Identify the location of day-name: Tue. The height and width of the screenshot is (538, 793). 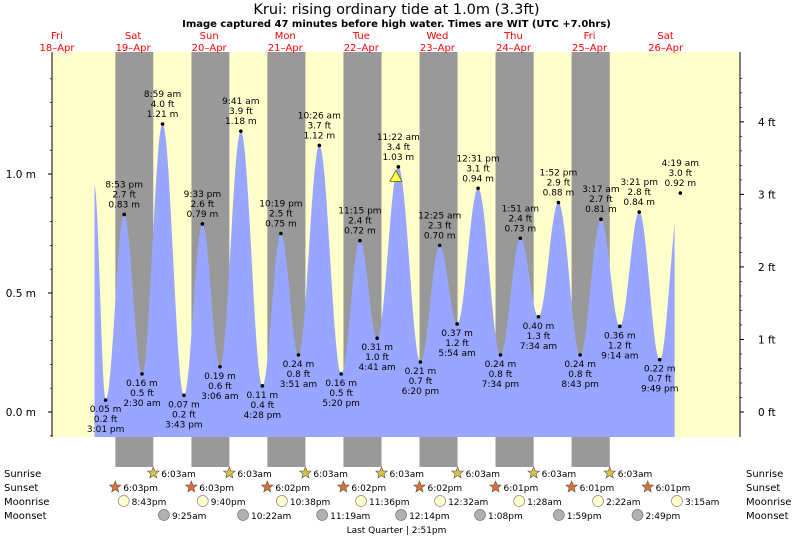
(361, 36).